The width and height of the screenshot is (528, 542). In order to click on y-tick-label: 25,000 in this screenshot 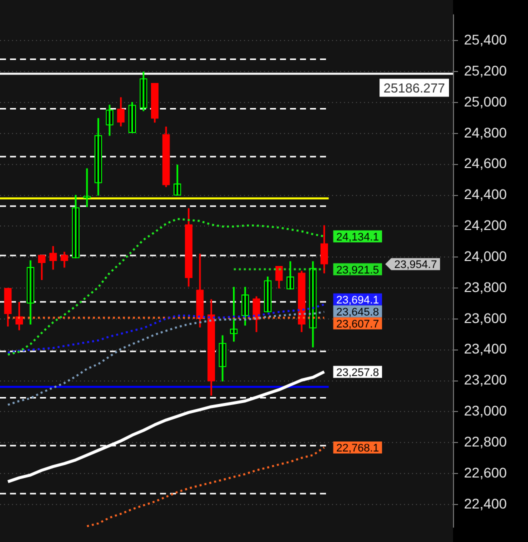, I will do `click(486, 101)`.